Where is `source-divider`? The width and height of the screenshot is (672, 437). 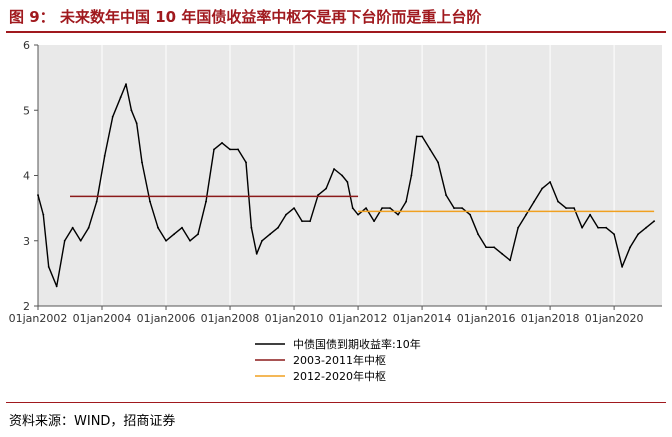 source-divider is located at coordinates (336, 402).